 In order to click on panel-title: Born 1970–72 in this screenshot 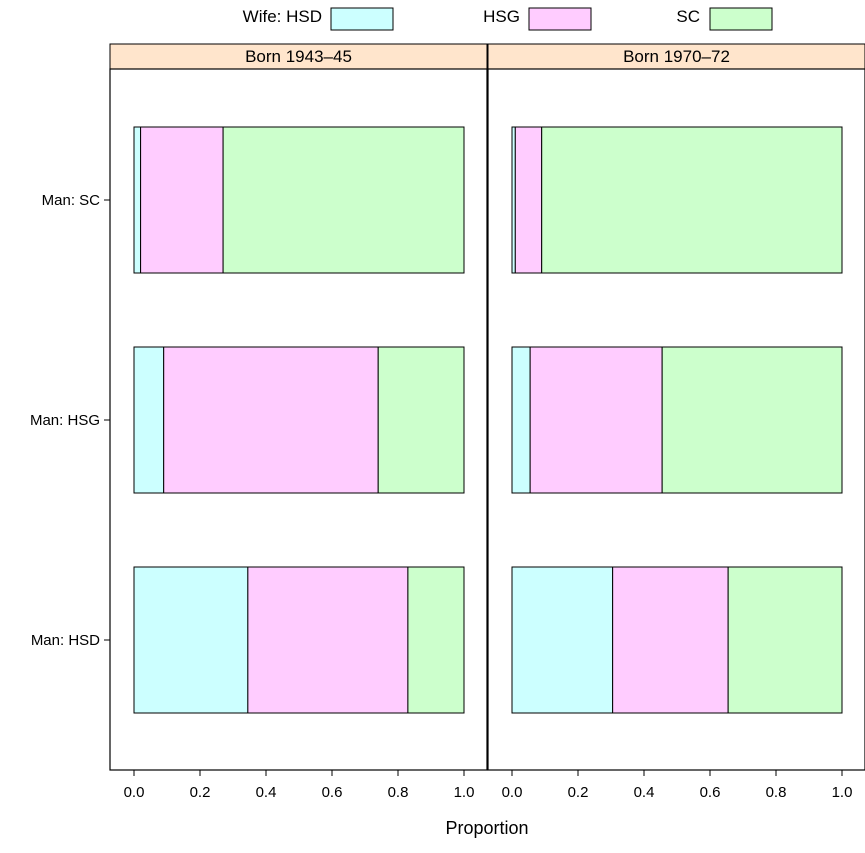, I will do `click(676, 56)`.